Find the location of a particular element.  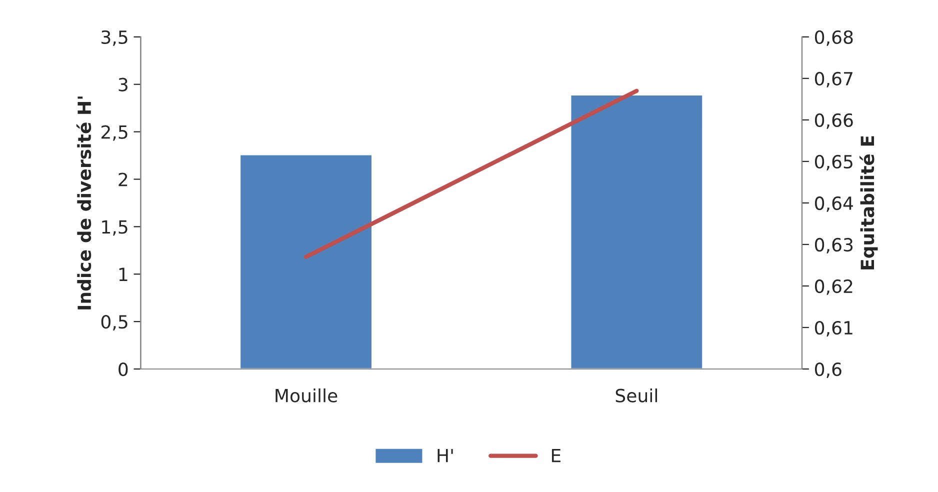

y2-tick-label: 0,65 is located at coordinates (833, 162).